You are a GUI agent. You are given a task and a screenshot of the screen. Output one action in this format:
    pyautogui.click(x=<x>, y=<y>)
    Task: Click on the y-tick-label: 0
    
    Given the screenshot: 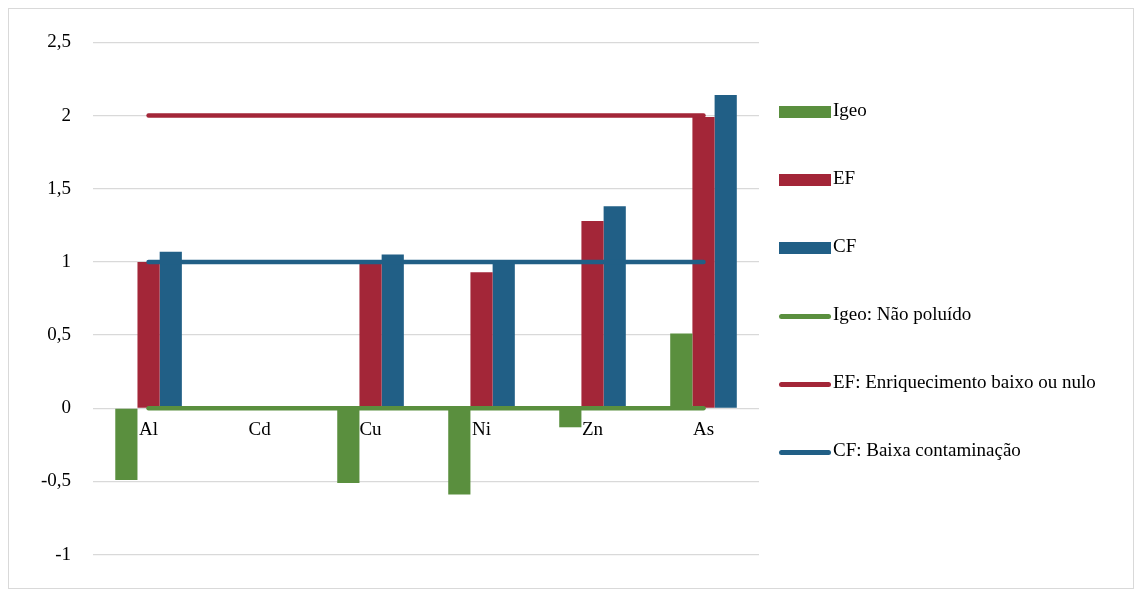 What is the action you would take?
    pyautogui.click(x=66, y=407)
    